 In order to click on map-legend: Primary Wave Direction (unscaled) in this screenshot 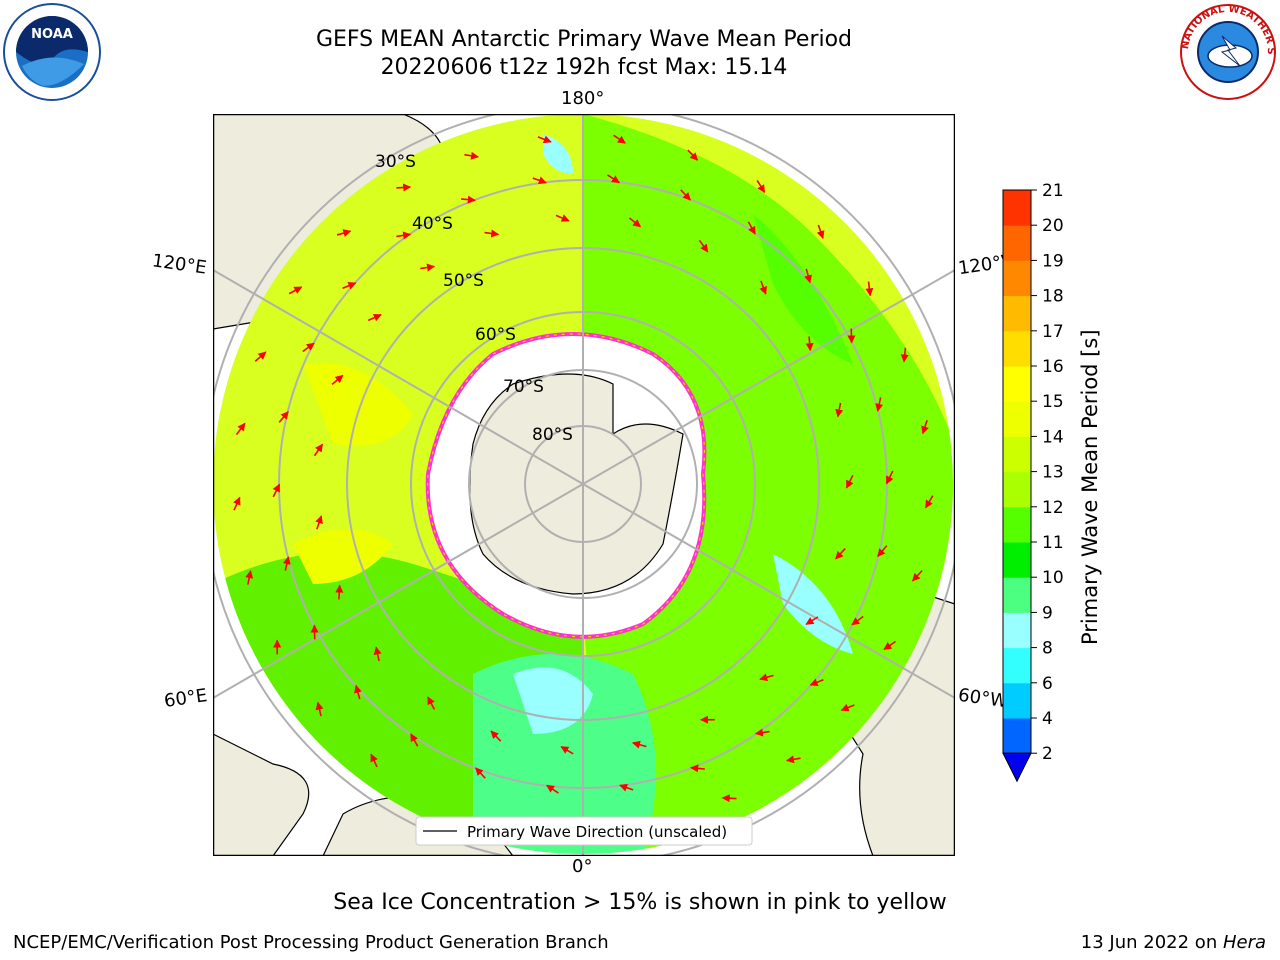, I will do `click(584, 831)`.